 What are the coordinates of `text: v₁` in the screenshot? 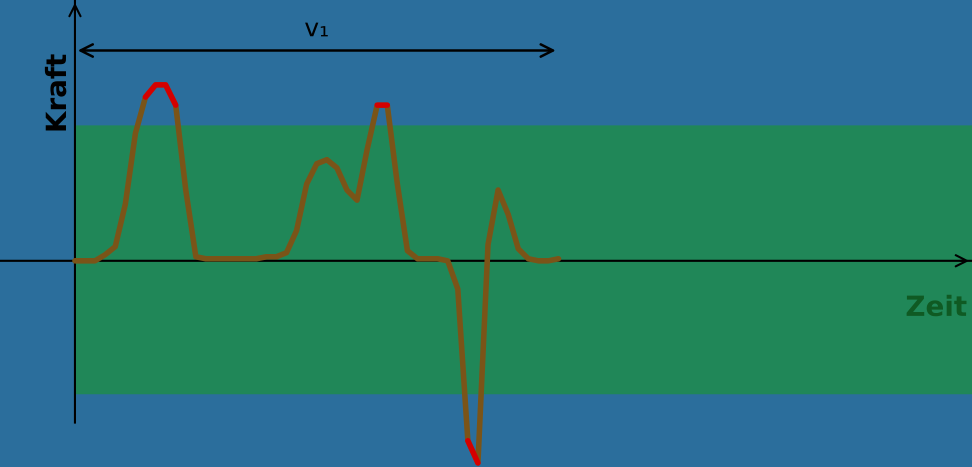 It's located at (316, 29).